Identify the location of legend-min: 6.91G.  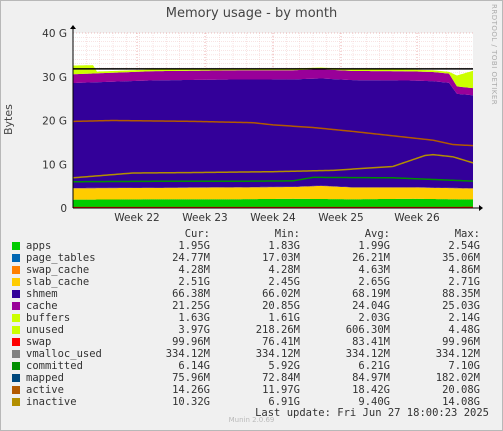
(284, 402).